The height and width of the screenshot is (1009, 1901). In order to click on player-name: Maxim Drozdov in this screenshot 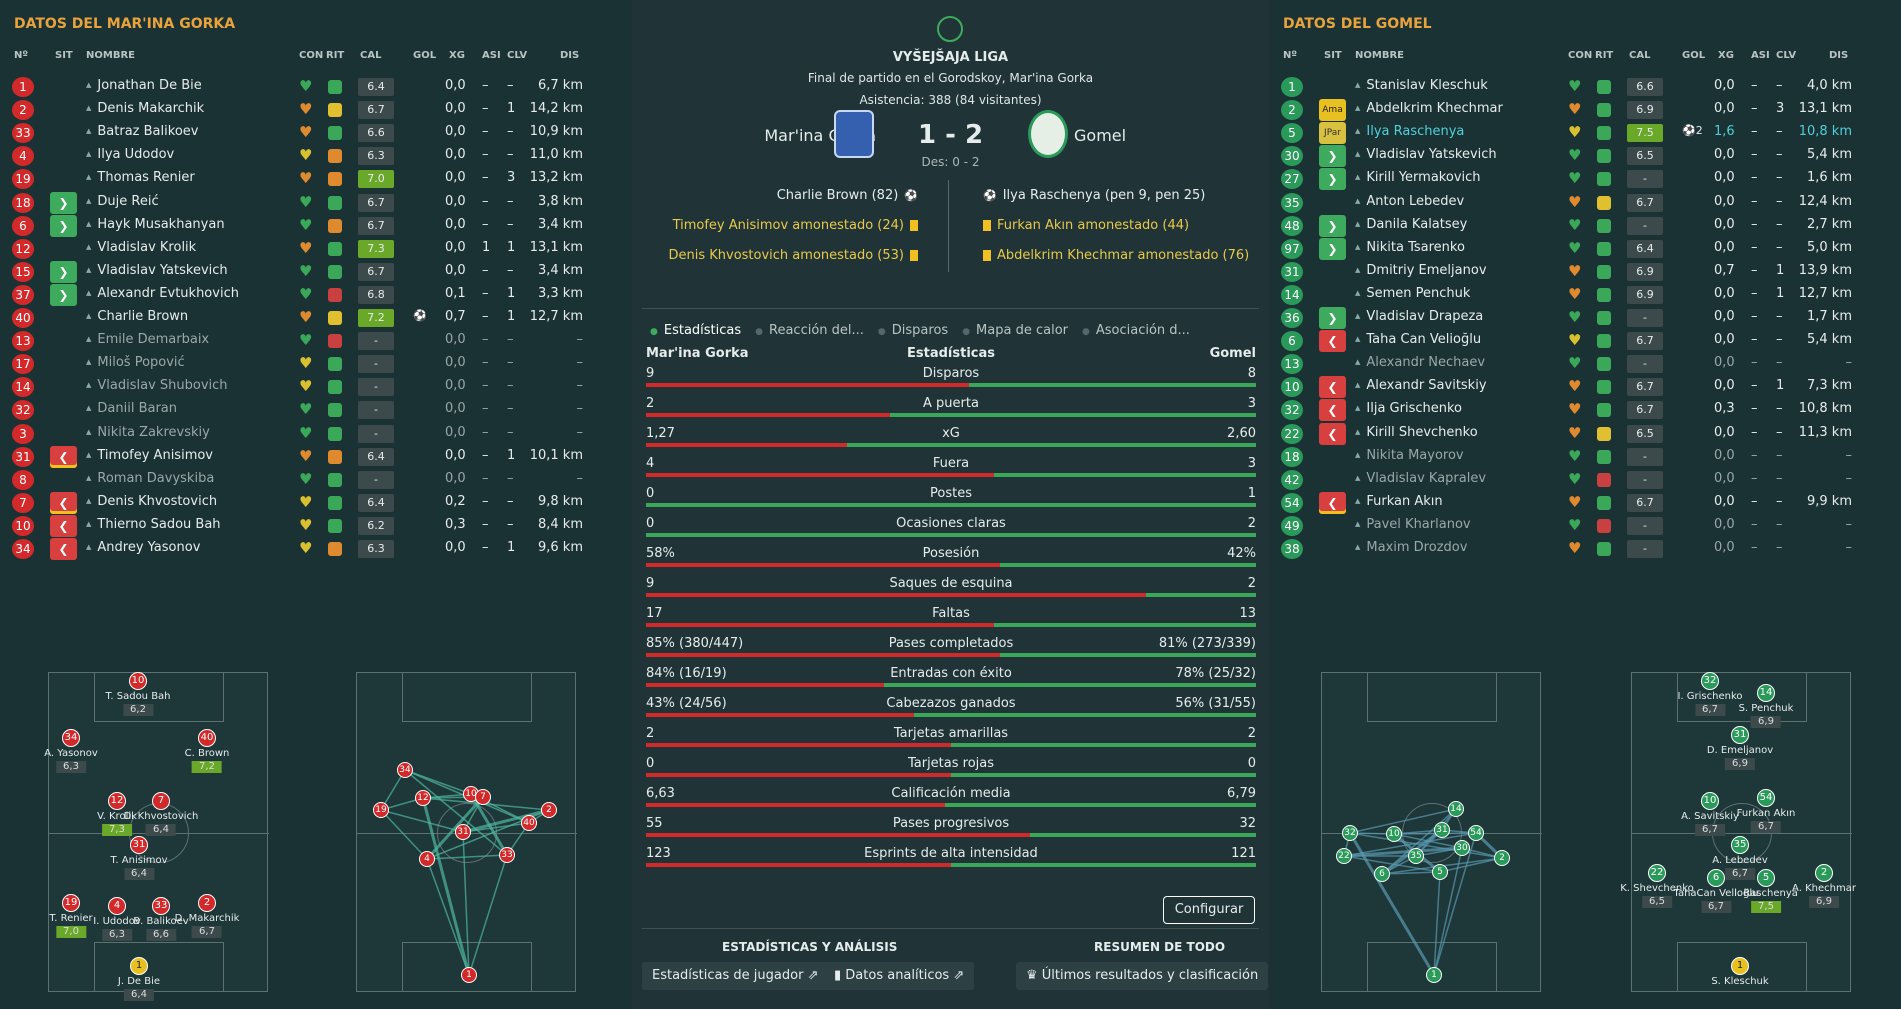, I will do `click(1411, 547)`.